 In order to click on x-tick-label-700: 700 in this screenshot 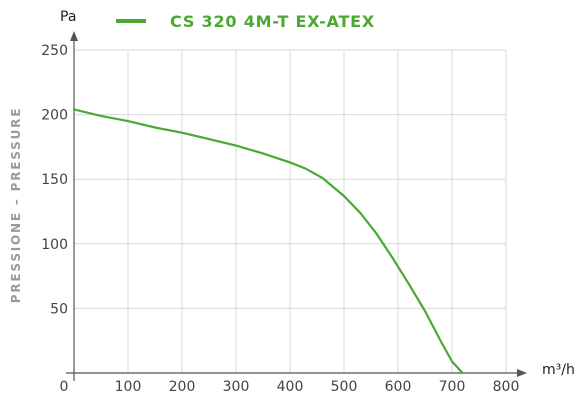, I will do `click(452, 387)`.